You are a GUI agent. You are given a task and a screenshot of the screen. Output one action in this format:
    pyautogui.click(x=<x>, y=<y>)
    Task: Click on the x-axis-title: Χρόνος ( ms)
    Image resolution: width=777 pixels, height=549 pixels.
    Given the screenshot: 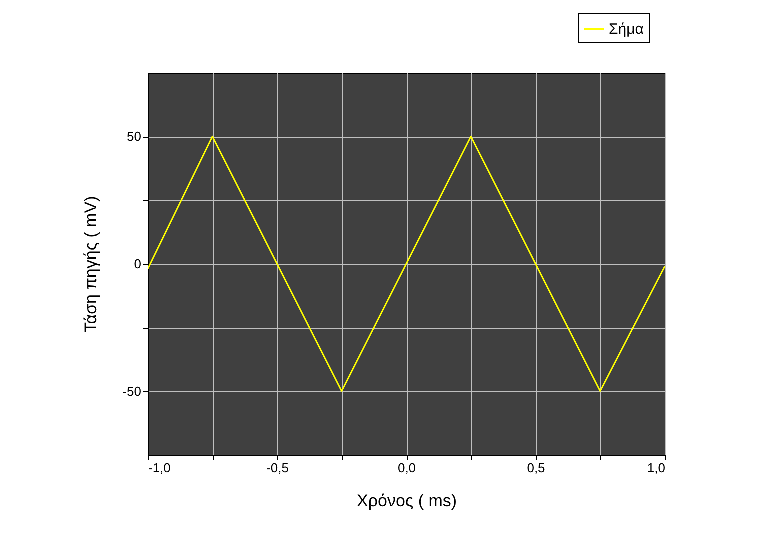 What is the action you would take?
    pyautogui.click(x=407, y=501)
    